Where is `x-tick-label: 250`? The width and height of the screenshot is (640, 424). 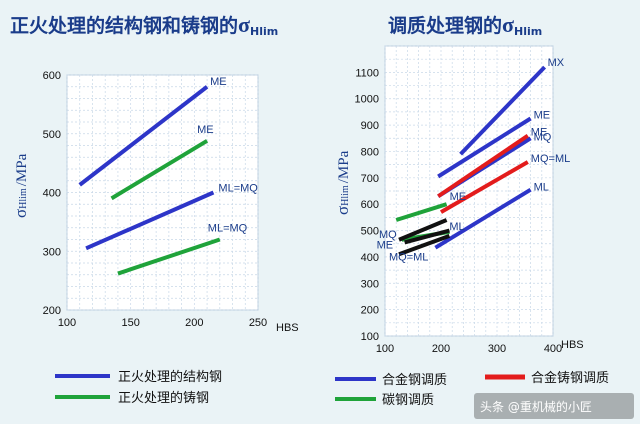
x-tick-label: 250 is located at coordinates (258, 323).